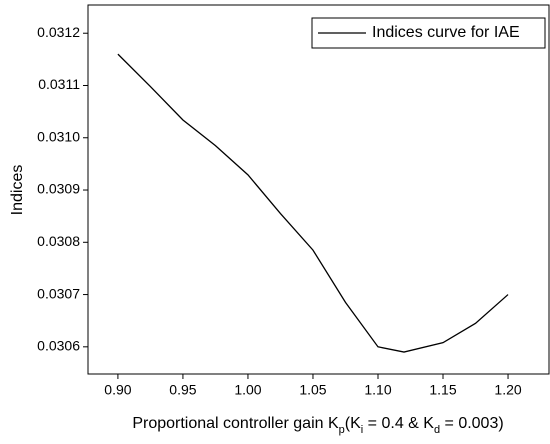 Image resolution: width=550 pixels, height=444 pixels. What do you see at coordinates (342, 430) in the screenshot?
I see `x-axis-label-part: p` at bounding box center [342, 430].